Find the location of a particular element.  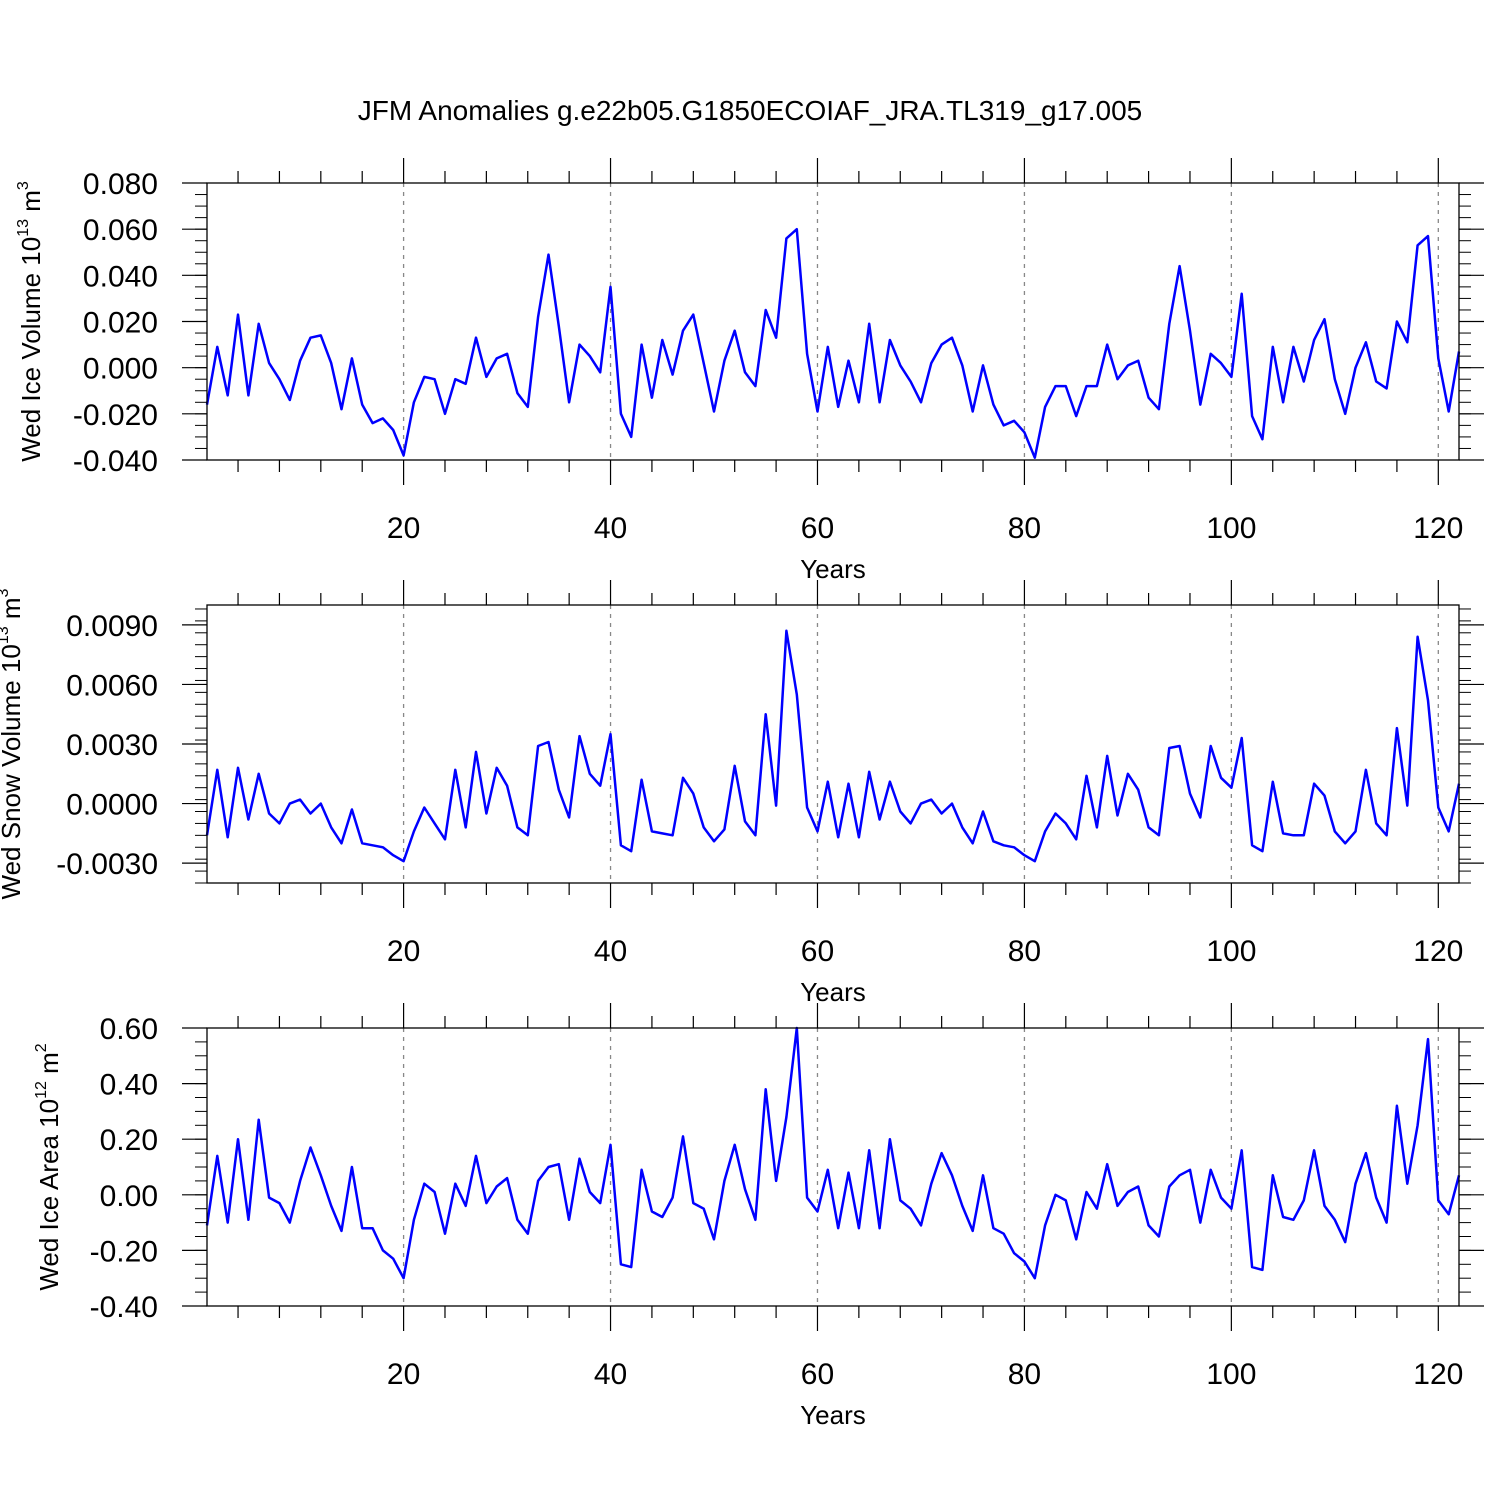

y-tick-label: 0.020 is located at coordinates (120, 323).